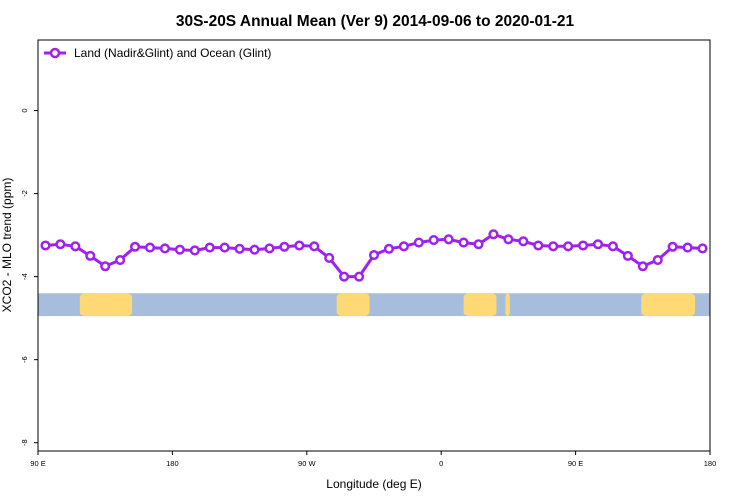 The height and width of the screenshot is (500, 750). I want to click on y-axis: 0 -2 -4 -6 -8, so click(29, 277).